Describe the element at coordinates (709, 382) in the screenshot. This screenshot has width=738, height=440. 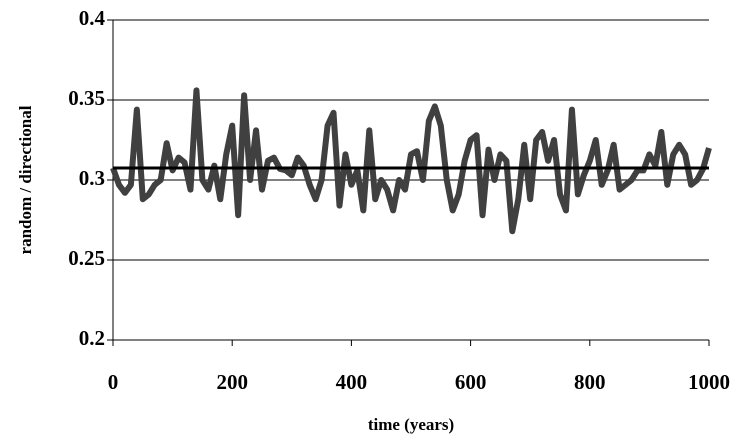
I see `x-tick-label: 1000` at that location.